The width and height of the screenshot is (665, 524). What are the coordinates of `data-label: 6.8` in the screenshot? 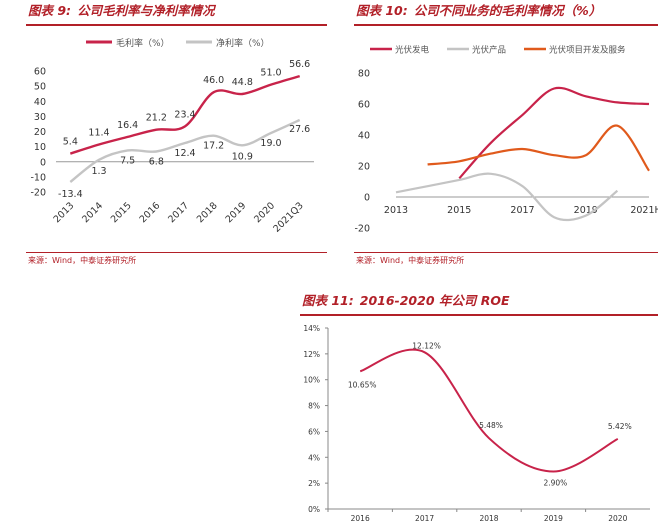 It's located at (156, 161).